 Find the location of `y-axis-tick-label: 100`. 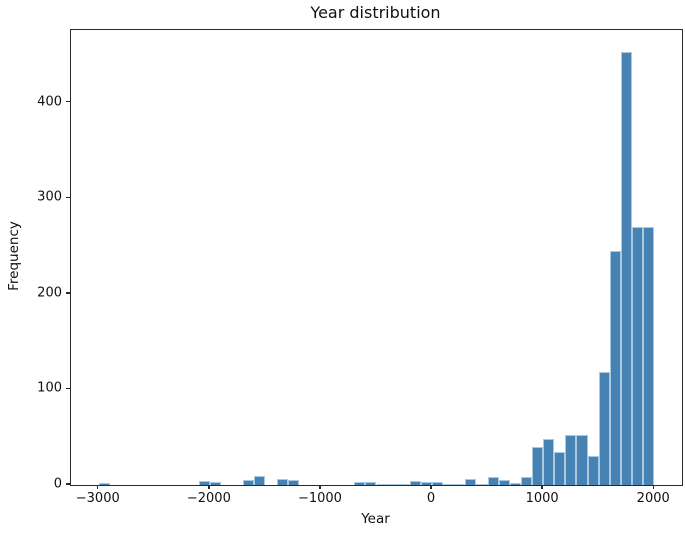

y-axis-tick-label: 100 is located at coordinates (49, 388).